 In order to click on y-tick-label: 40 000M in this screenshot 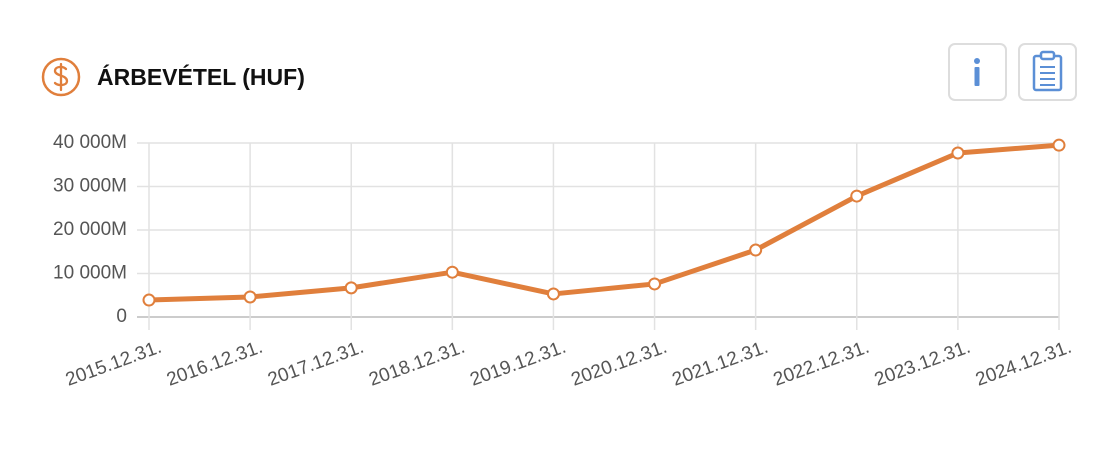, I will do `click(90, 142)`.